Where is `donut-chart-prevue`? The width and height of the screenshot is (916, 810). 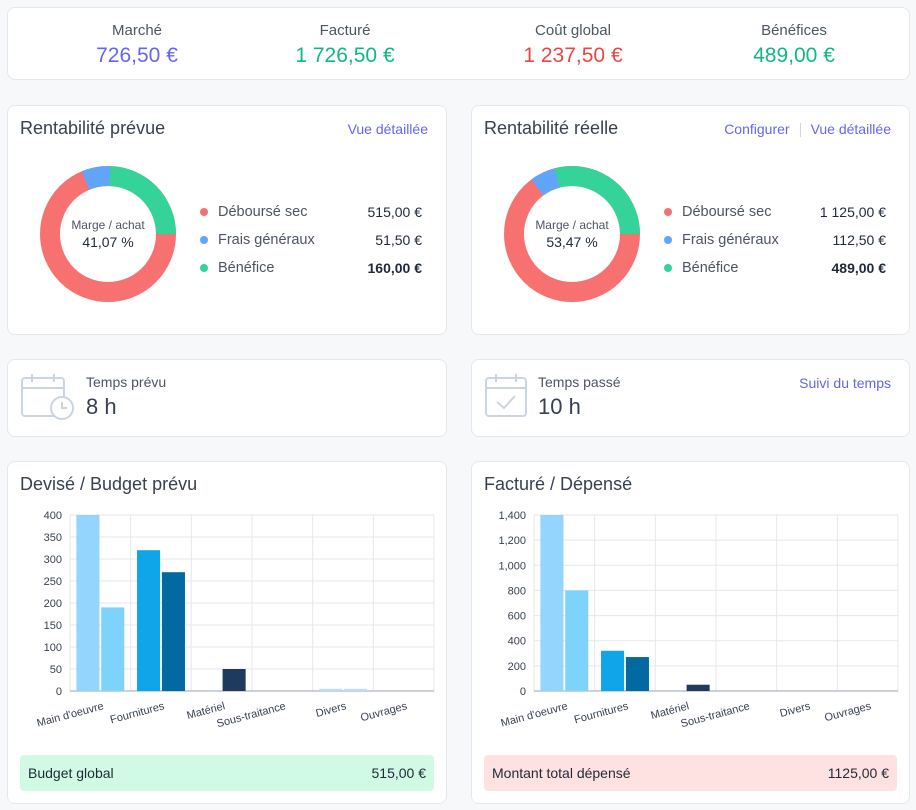
donut-chart-prevue is located at coordinates (108, 234).